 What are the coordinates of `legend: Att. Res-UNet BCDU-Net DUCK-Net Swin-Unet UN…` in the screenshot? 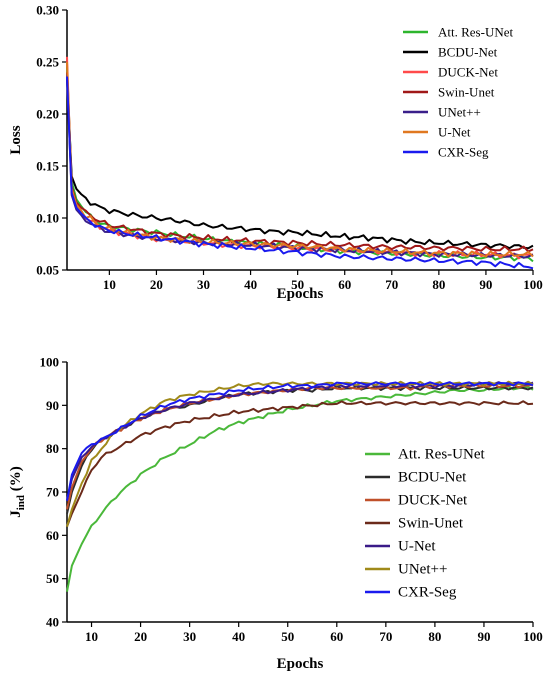 It's located at (458, 92).